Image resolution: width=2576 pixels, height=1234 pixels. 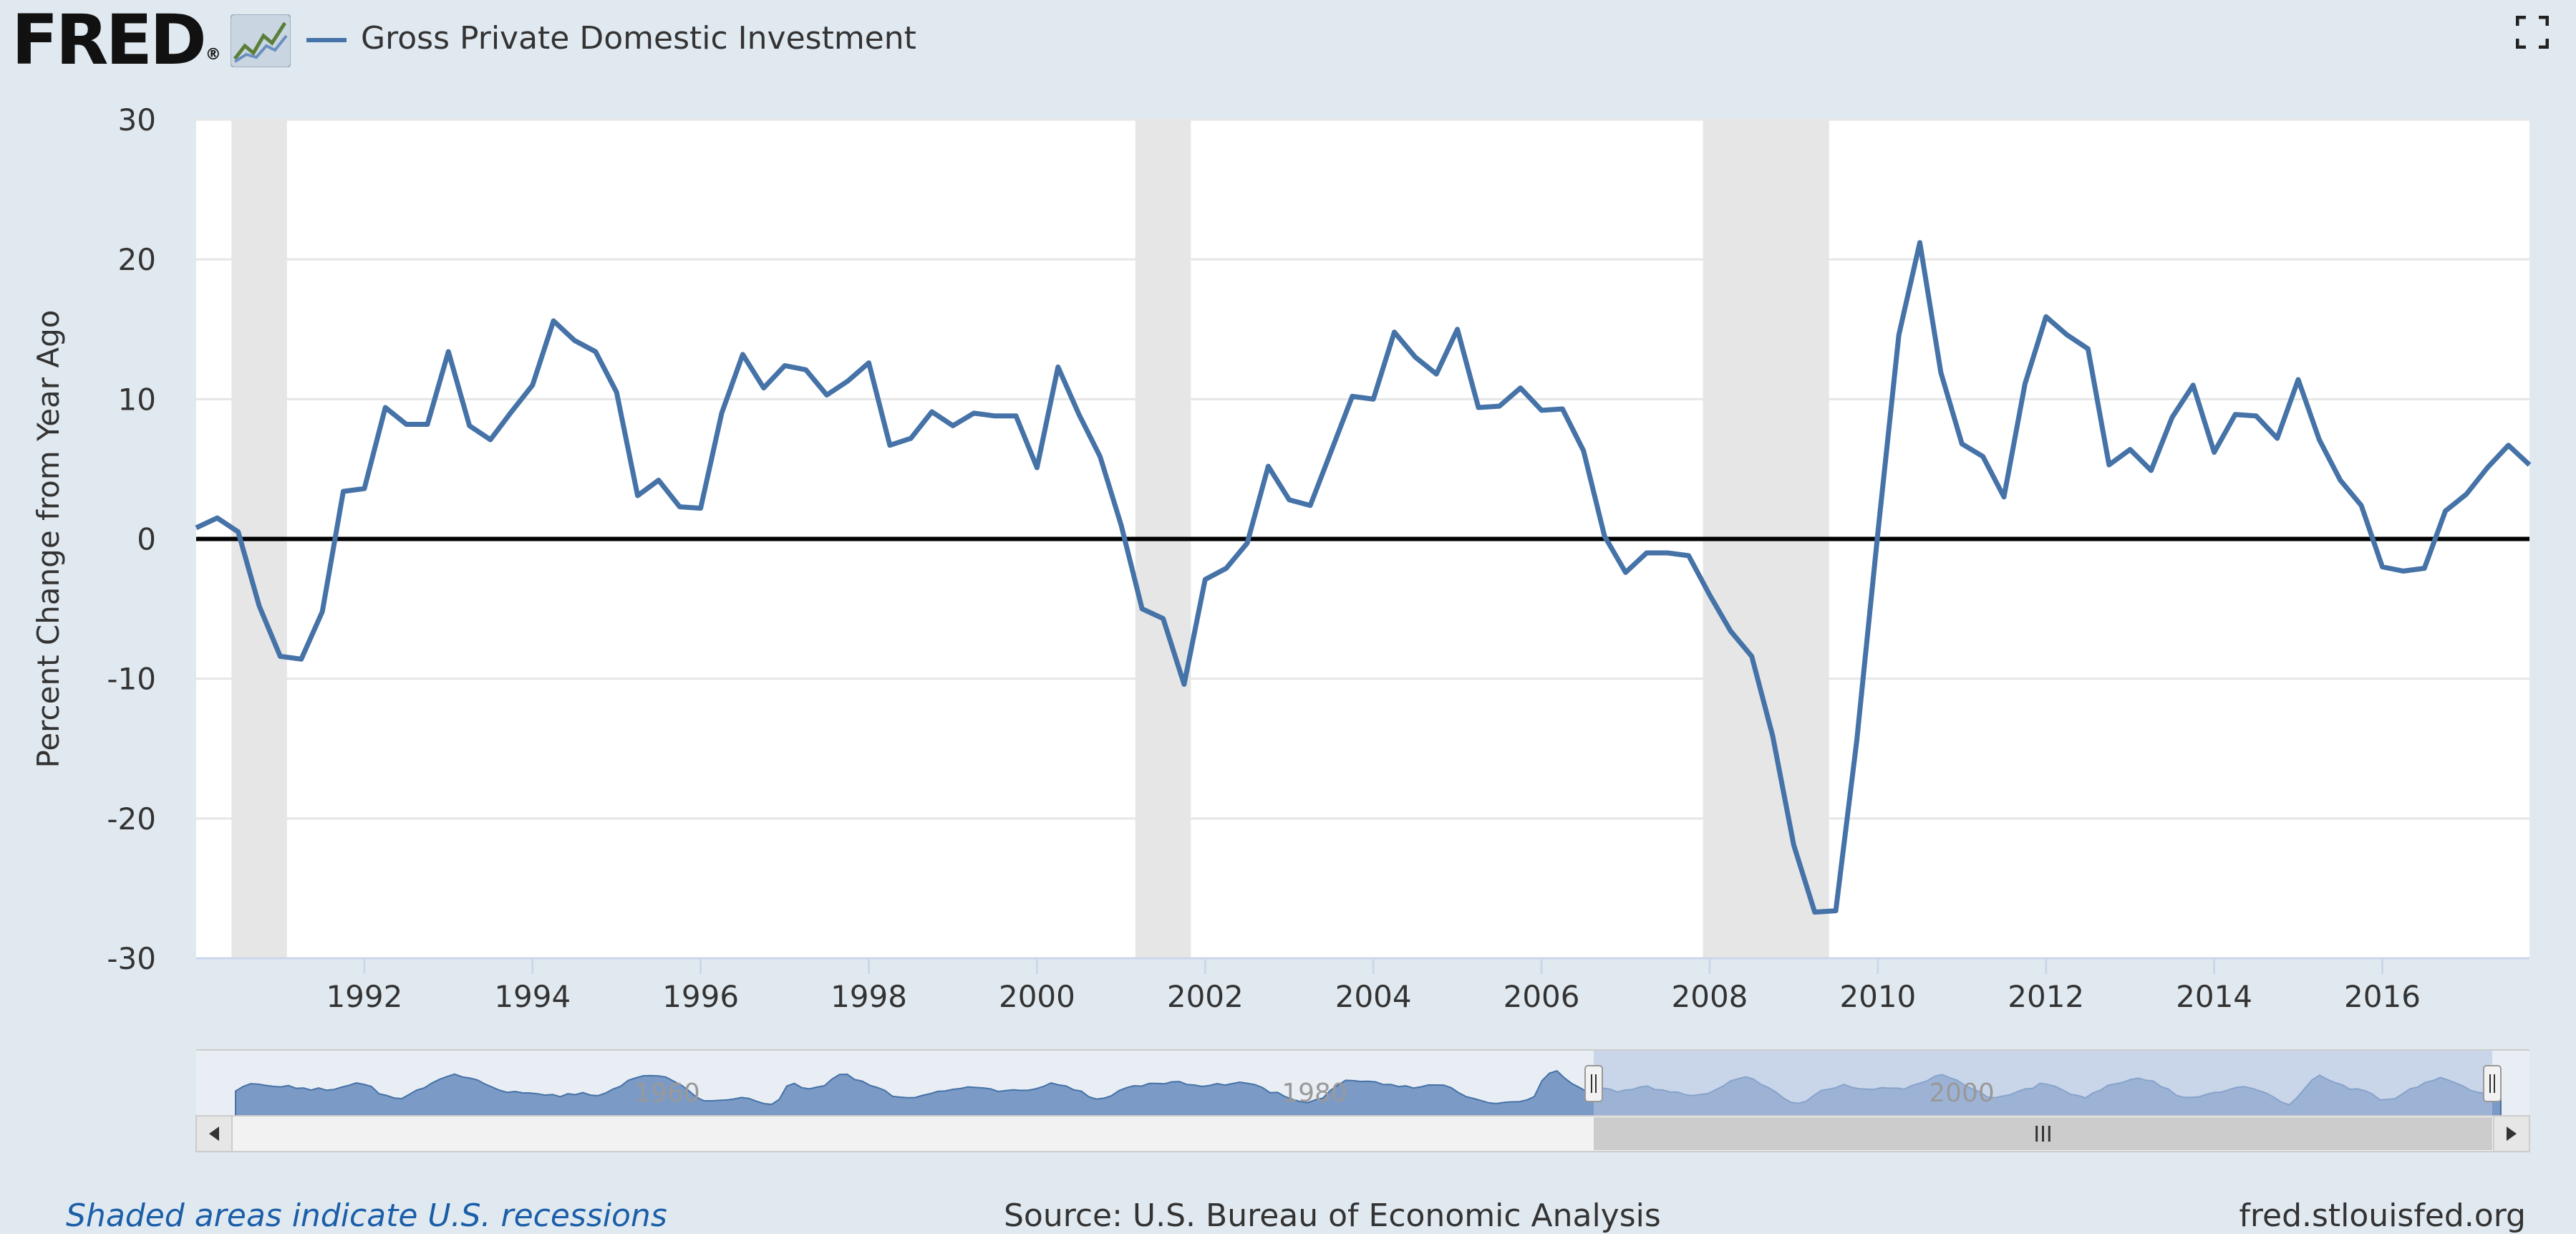 What do you see at coordinates (367, 1215) in the screenshot?
I see `recession-note: Shaded areas indicate U.S. recessions` at bounding box center [367, 1215].